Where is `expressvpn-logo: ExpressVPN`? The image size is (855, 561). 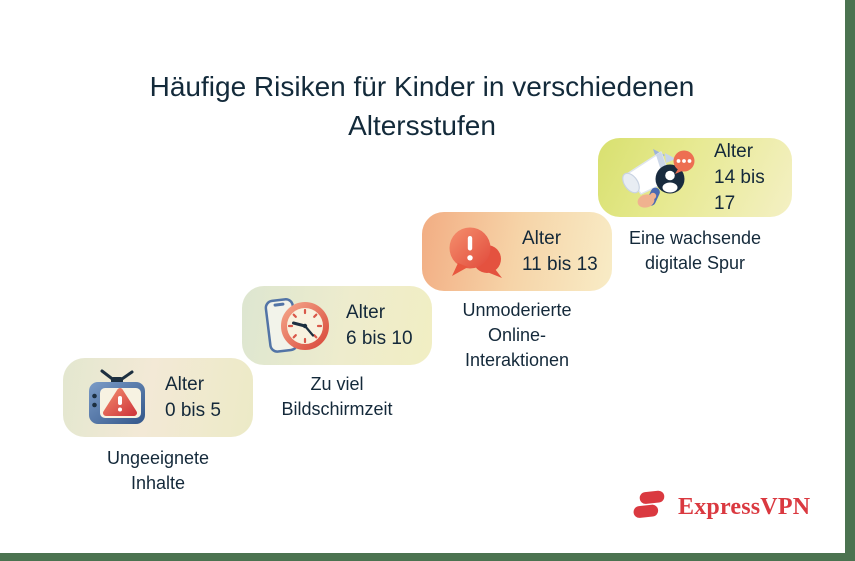 expressvpn-logo: ExpressVPN is located at coordinates (720, 507).